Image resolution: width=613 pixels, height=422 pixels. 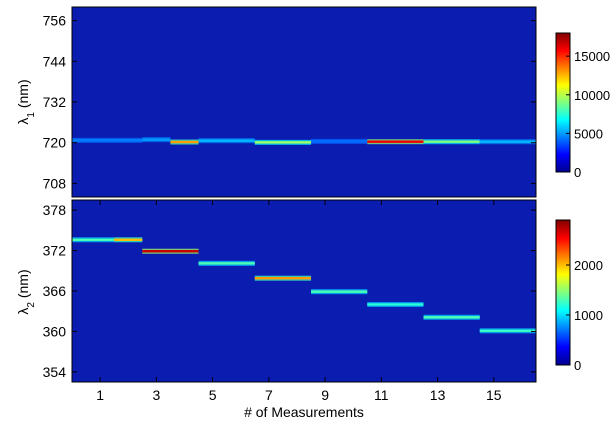 What do you see at coordinates (26, 291) in the screenshot?
I see `ylabel-2: λ2 (nm)` at bounding box center [26, 291].